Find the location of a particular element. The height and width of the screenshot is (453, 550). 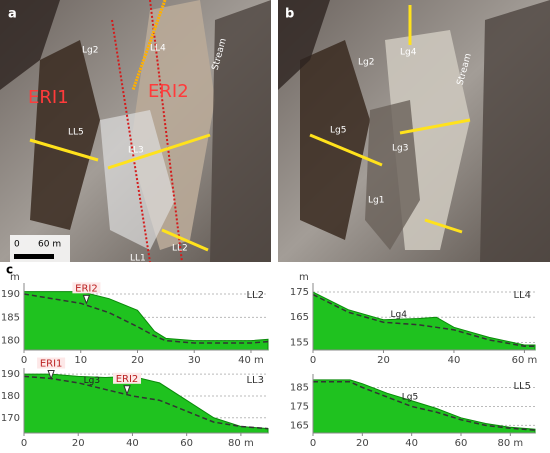

chart-title: LL3 is located at coordinates (255, 380).